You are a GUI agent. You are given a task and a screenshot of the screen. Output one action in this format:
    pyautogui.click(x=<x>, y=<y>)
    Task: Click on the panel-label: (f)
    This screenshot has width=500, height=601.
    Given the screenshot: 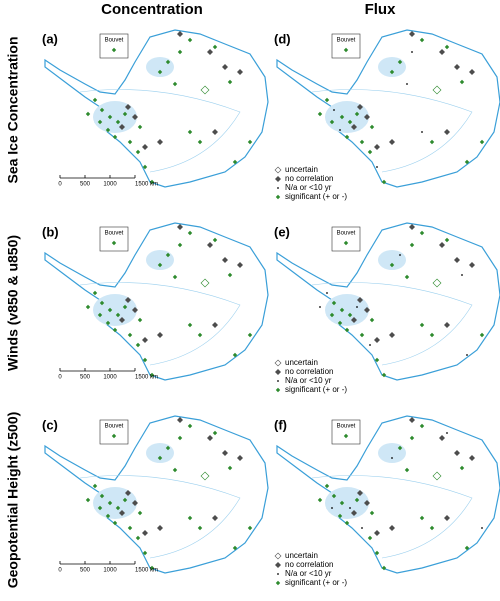 What is the action you would take?
    pyautogui.click(x=280, y=424)
    